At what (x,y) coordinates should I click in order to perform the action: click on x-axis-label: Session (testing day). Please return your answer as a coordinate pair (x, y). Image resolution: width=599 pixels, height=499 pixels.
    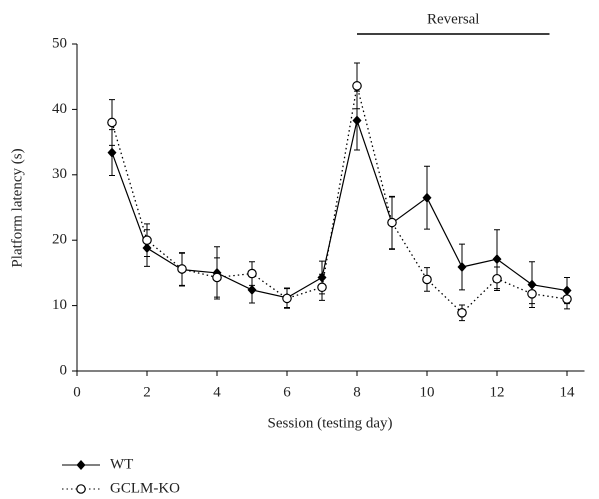
    Looking at the image, I should click on (330, 423).